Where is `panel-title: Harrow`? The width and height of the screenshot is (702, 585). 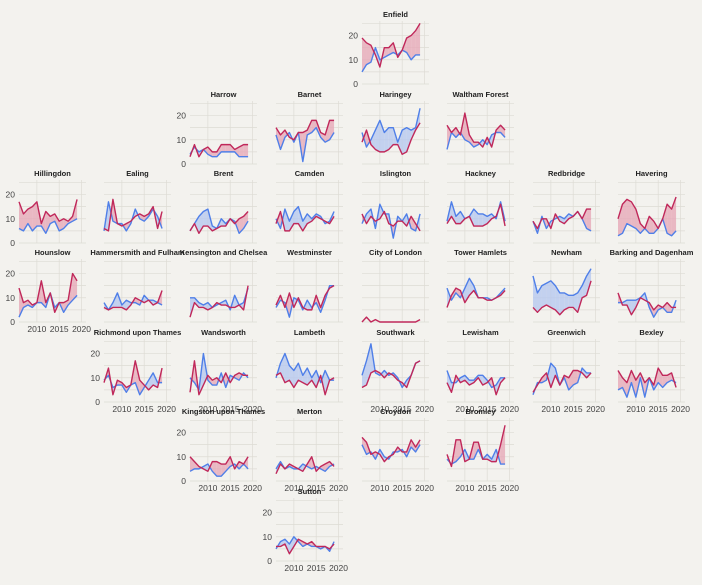 panel-title: Harrow is located at coordinates (224, 94).